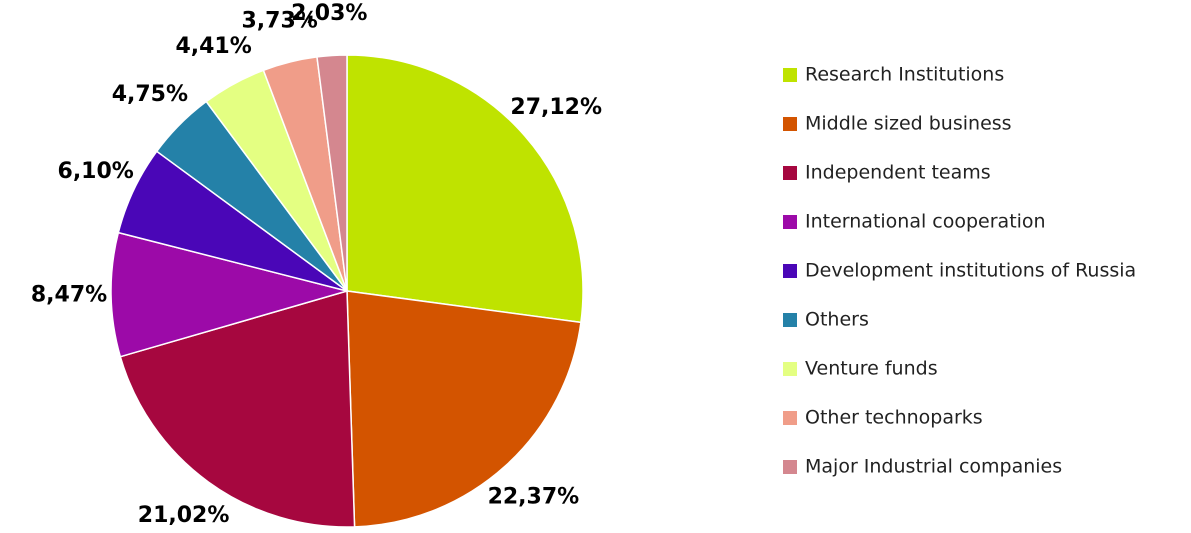 The width and height of the screenshot is (1191, 533). Describe the element at coordinates (894, 418) in the screenshot. I see `legend-label: Other technoparks` at that location.